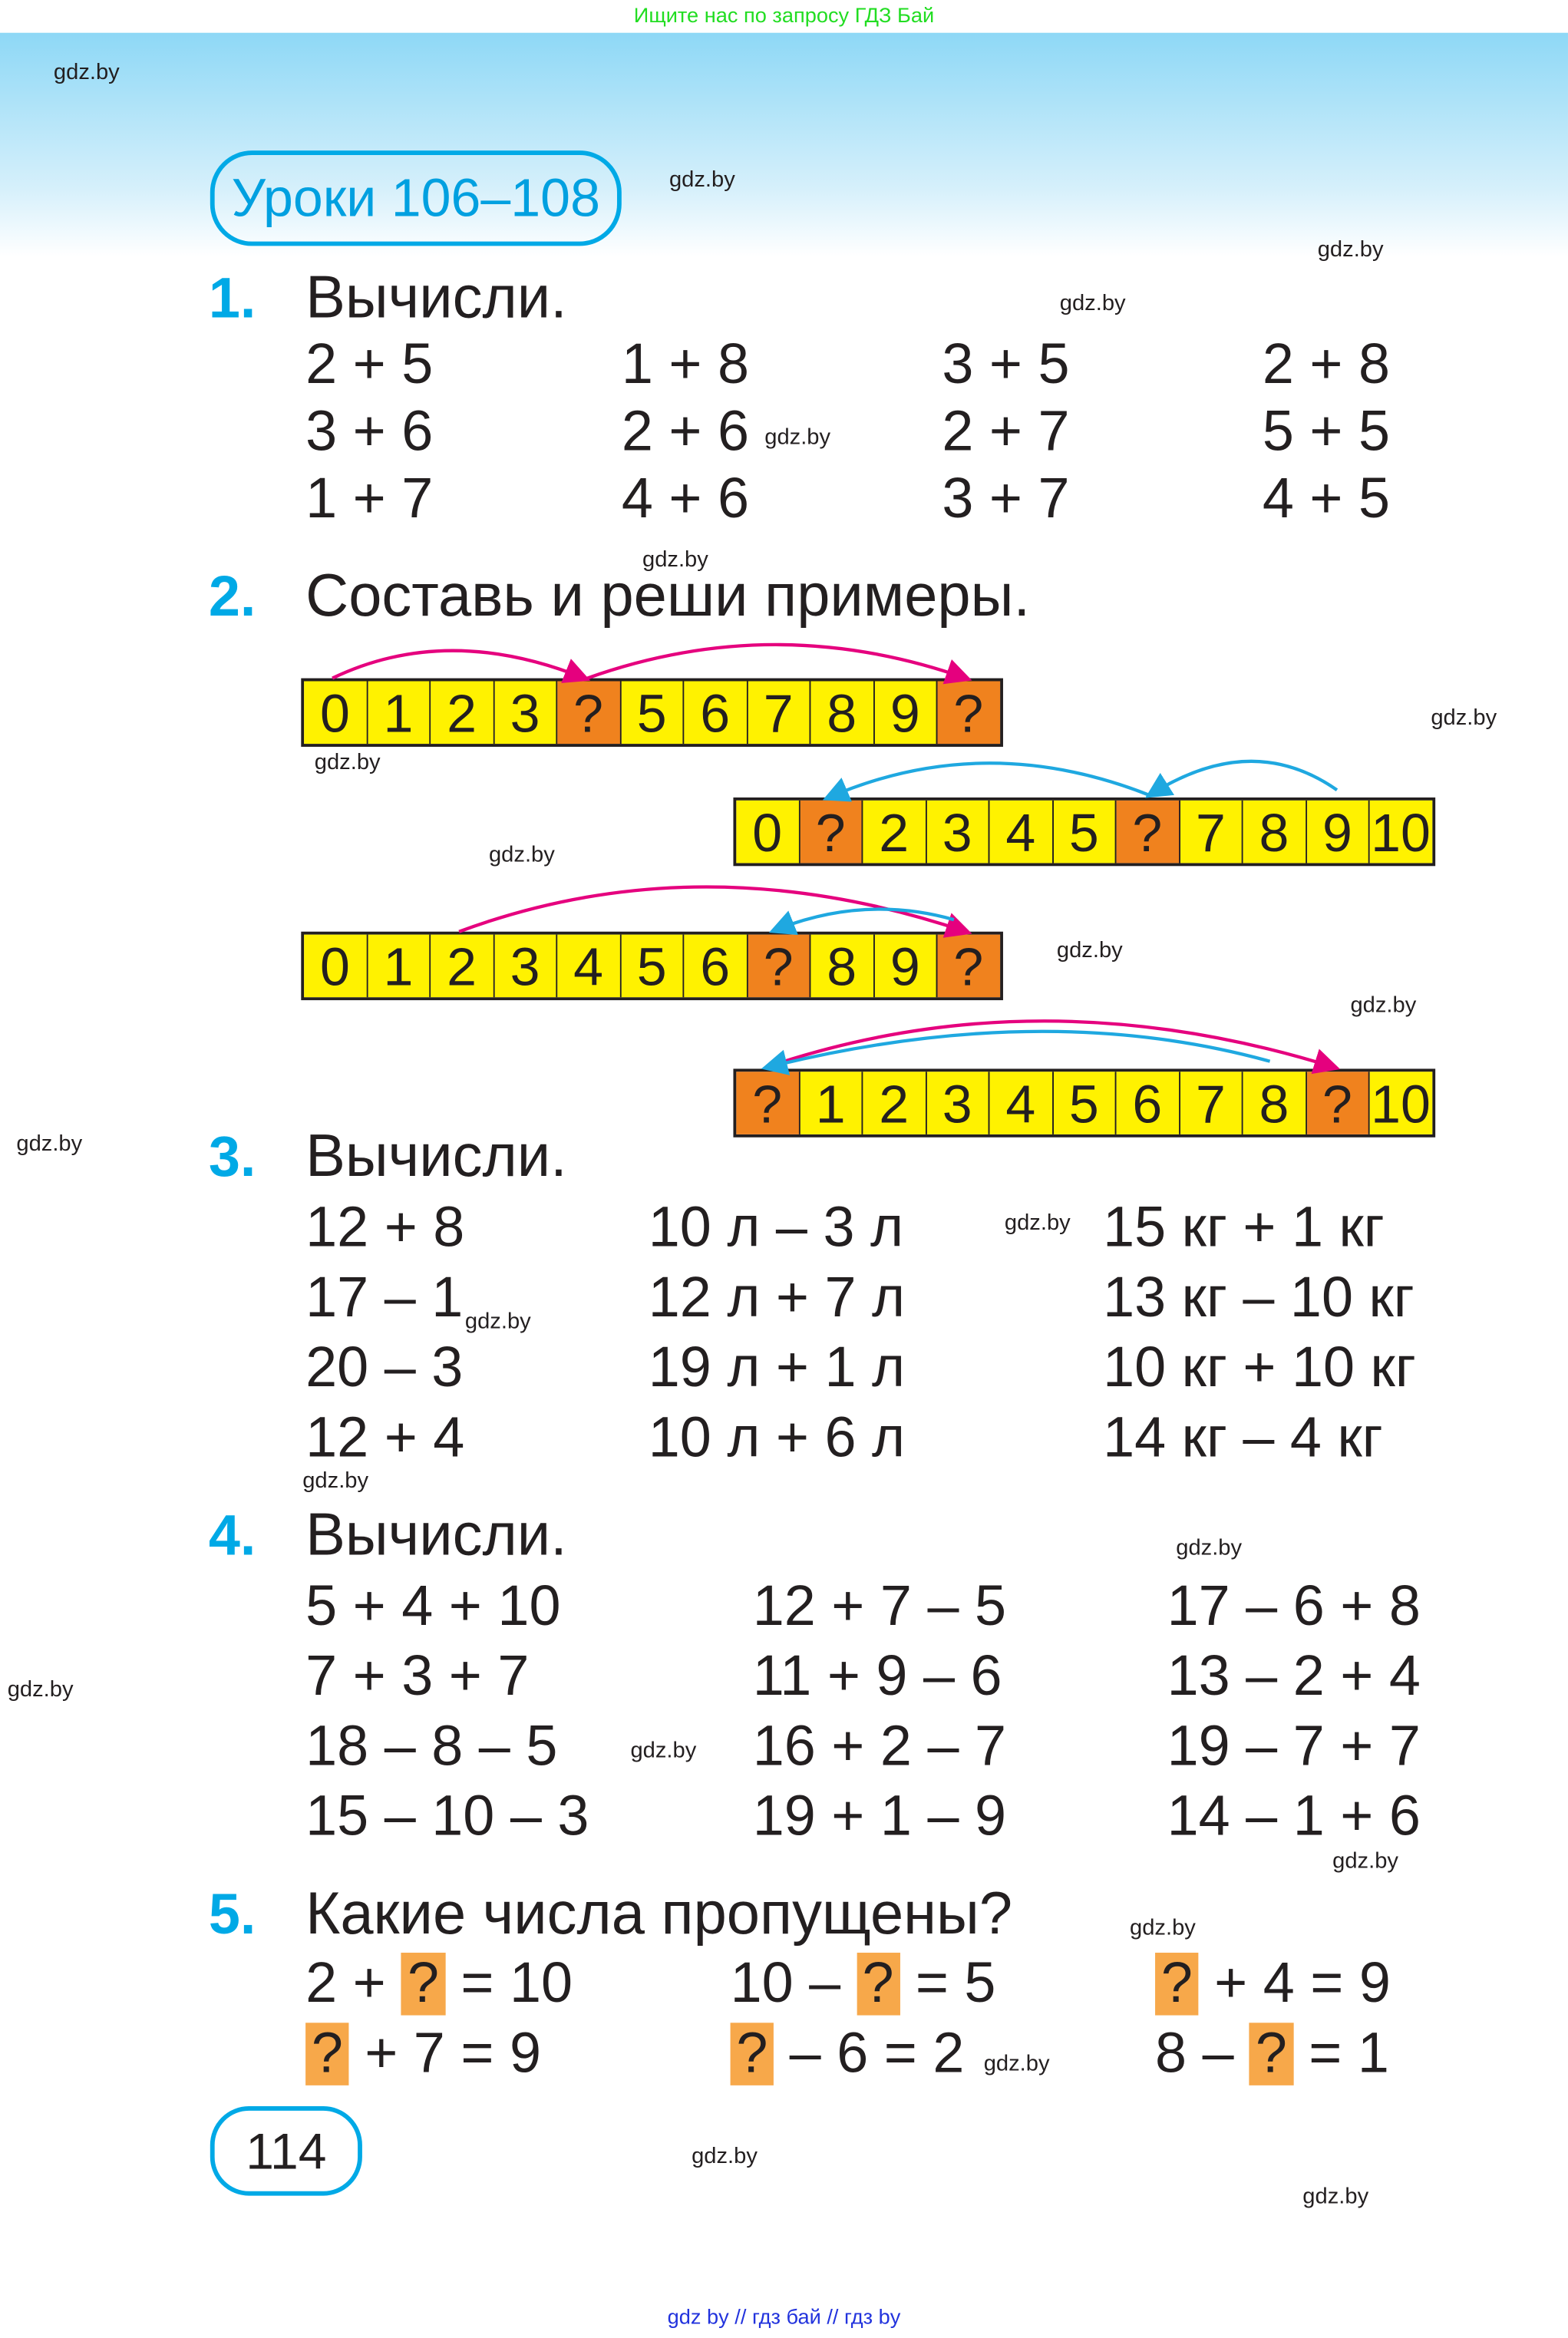 The height and width of the screenshot is (2338, 1568). What do you see at coordinates (651, 712) in the screenshot?
I see `number-line: 0 1 2 3? 5 6 7 8 9?` at bounding box center [651, 712].